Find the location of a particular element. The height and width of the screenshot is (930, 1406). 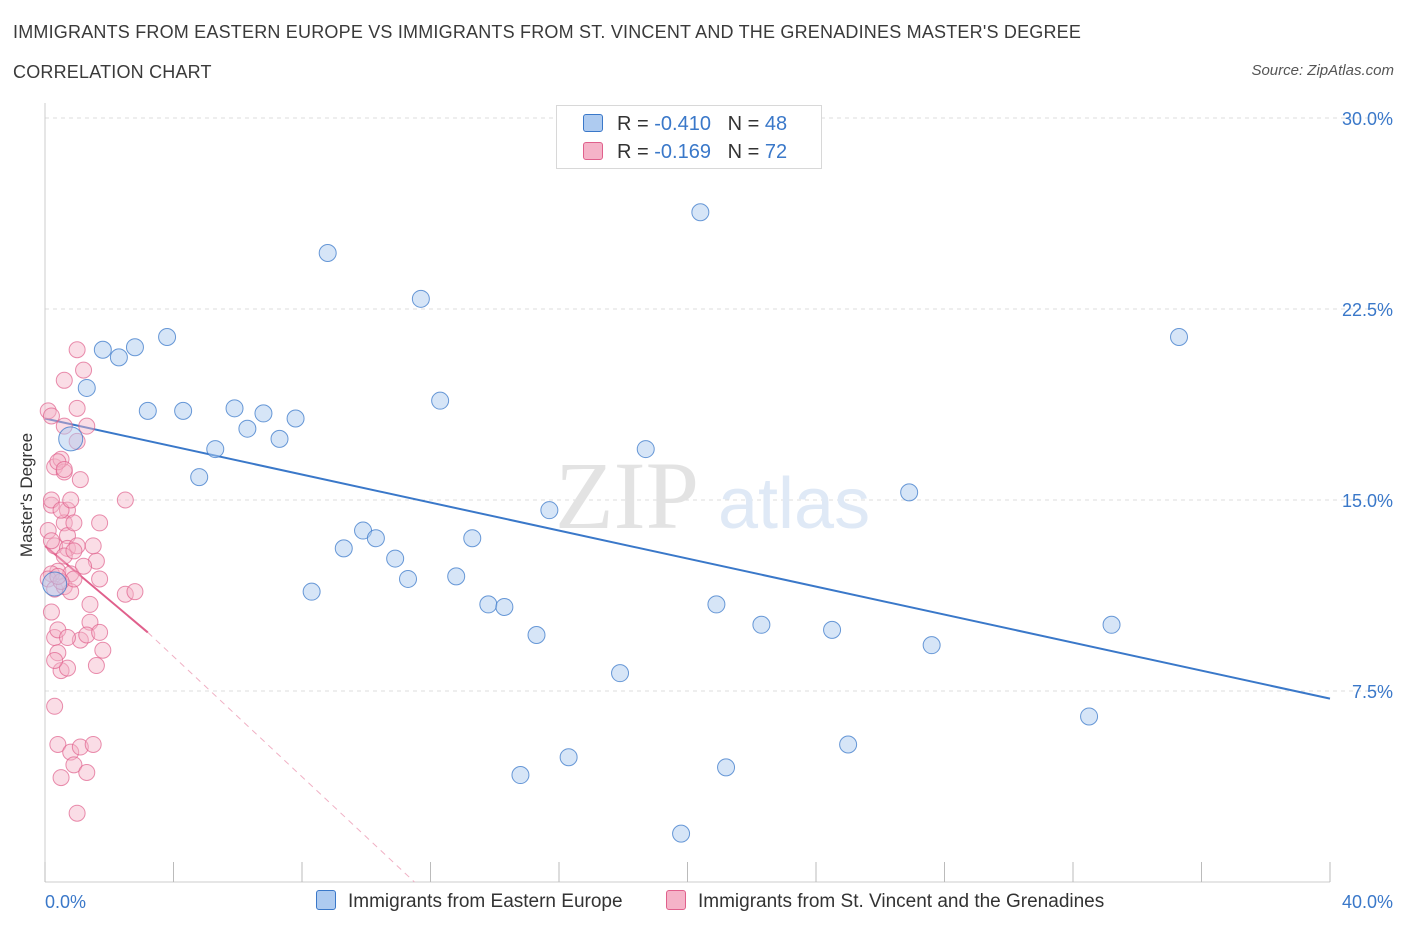

y-tick-label: 22.5% is located at coordinates (1367, 310).